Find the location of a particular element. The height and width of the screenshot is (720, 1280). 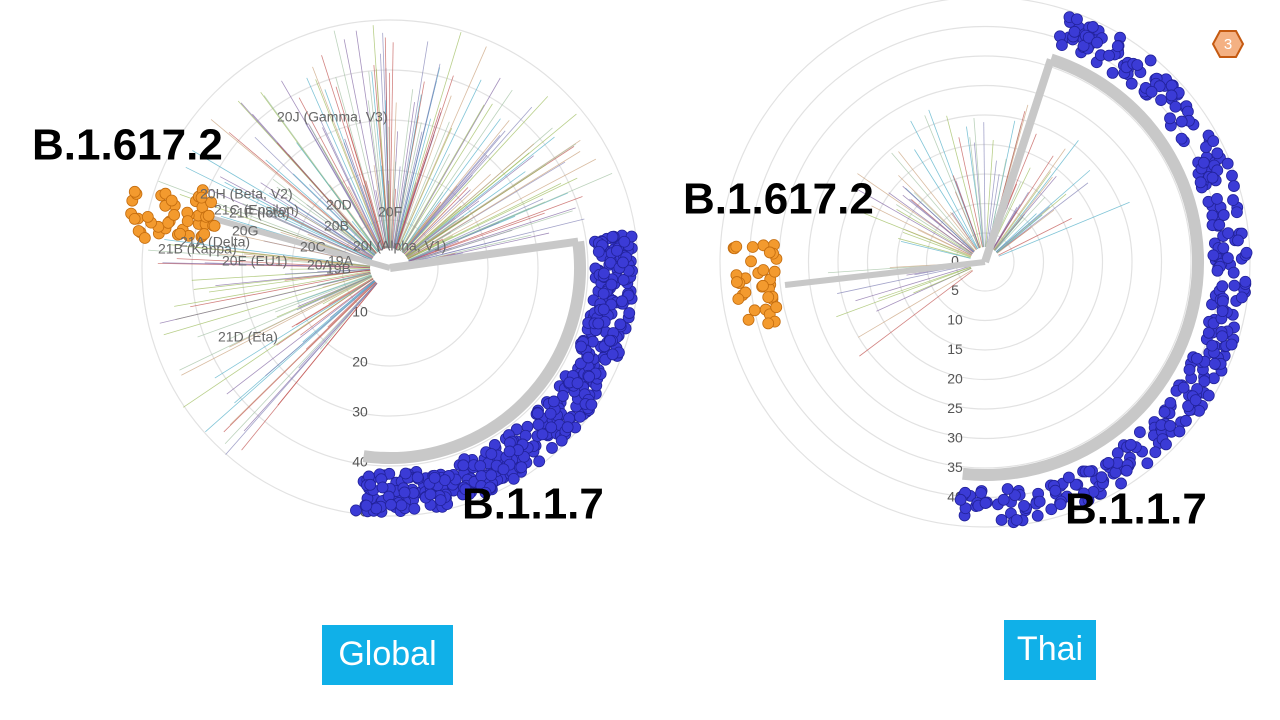

ring-label: 30 is located at coordinates (955, 438).